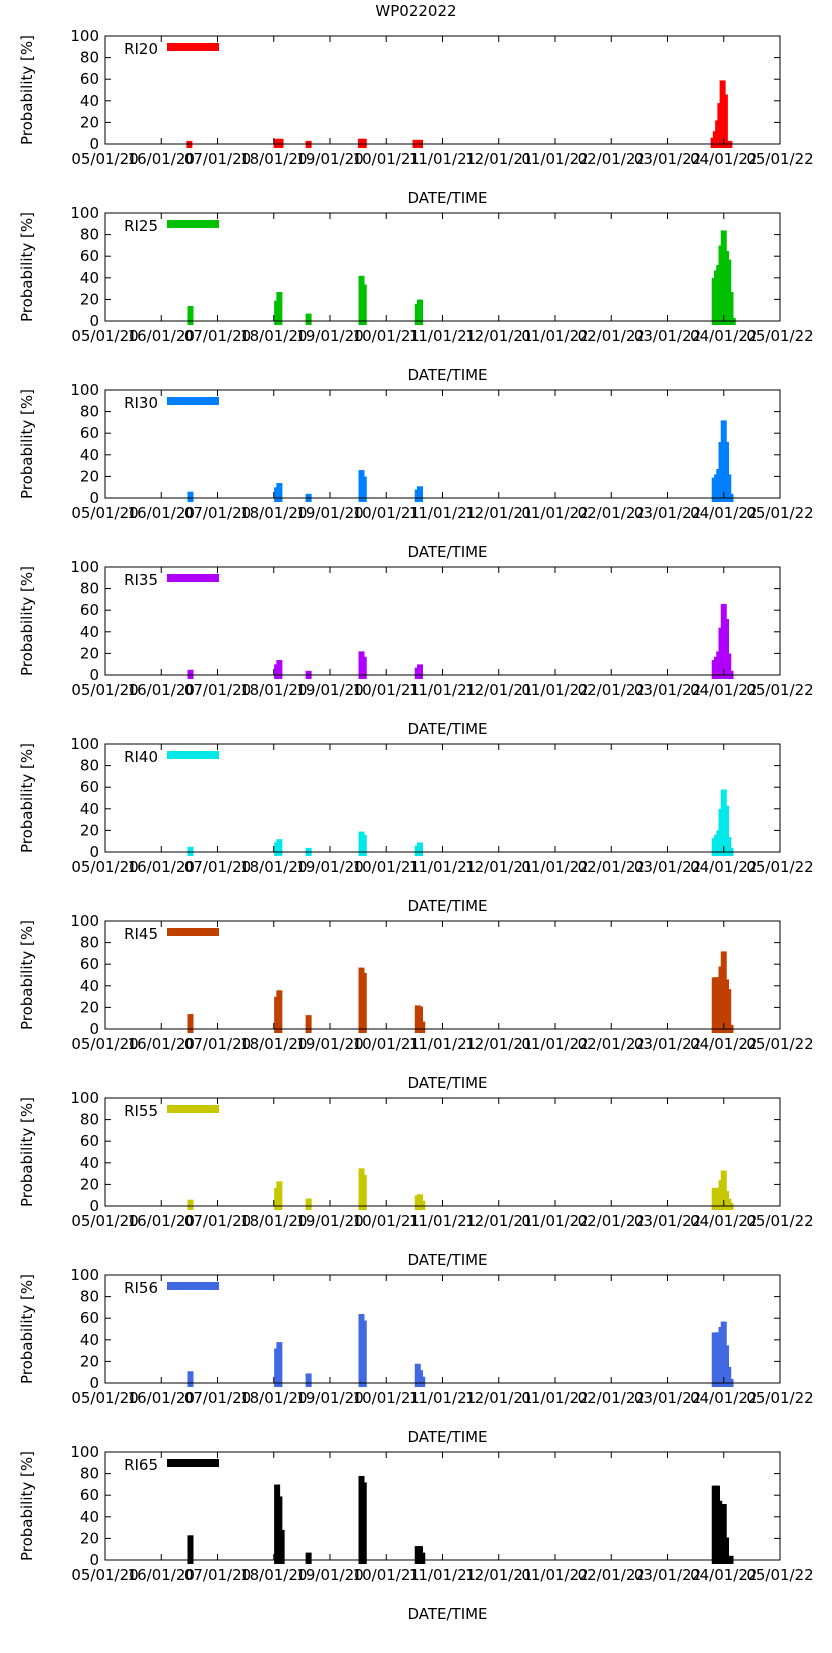  I want to click on x-tick-label: 04/01/22, so click(723, 1398).